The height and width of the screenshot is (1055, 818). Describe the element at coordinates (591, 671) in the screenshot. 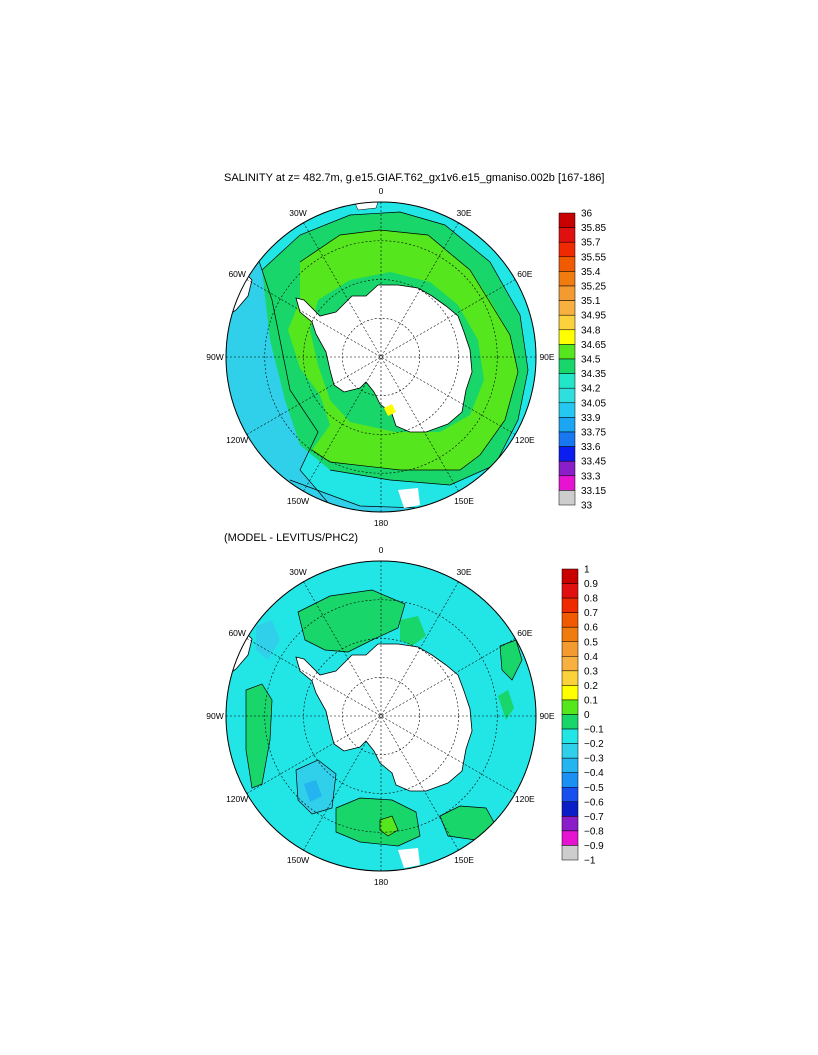

I see `panel2-colorbar-label: 0.3` at that location.